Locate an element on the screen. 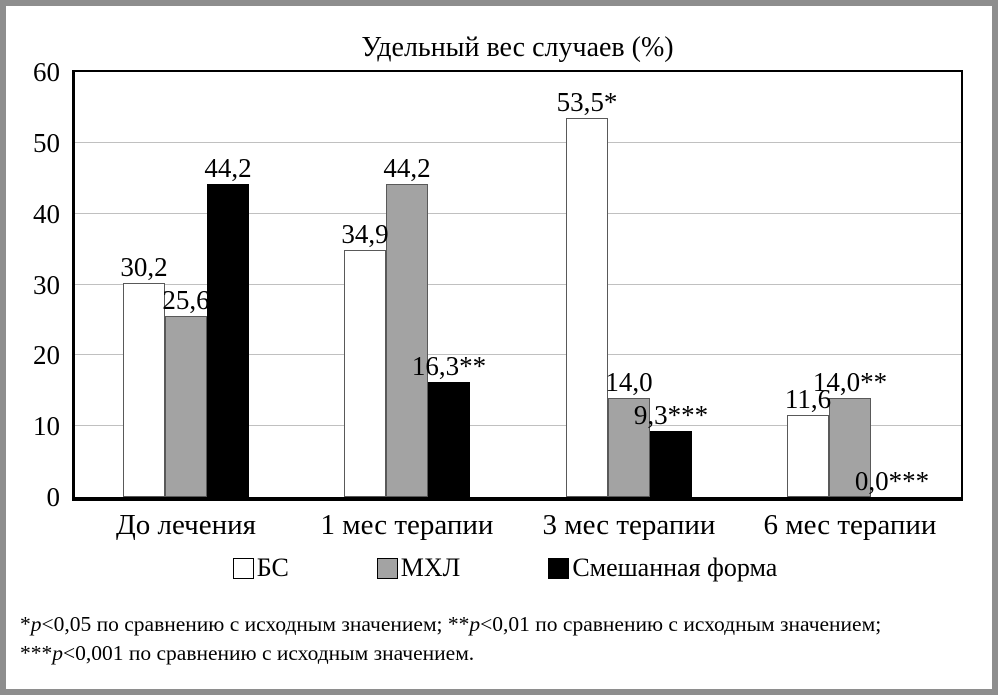 This screenshot has height=695, width=998. bar-value-label: 9,3*** is located at coordinates (671, 415).